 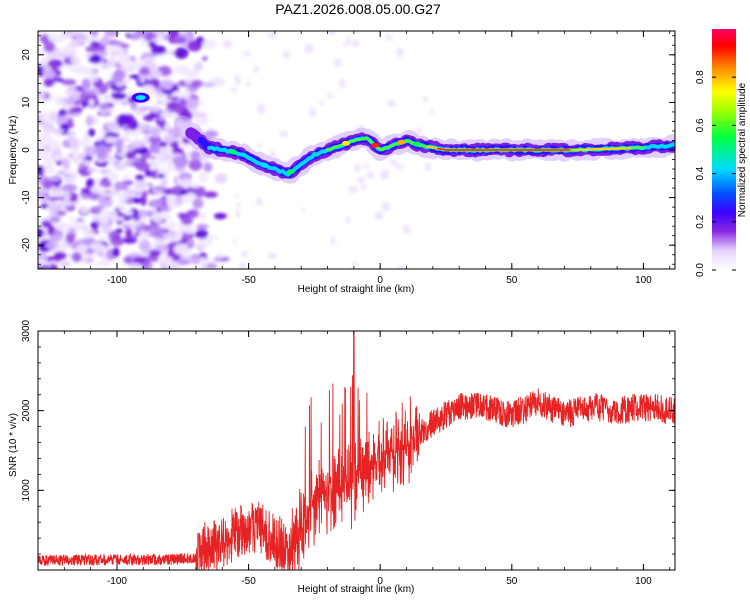 I want to click on spectrogram-y-tick-label: 10, so click(x=26, y=102).